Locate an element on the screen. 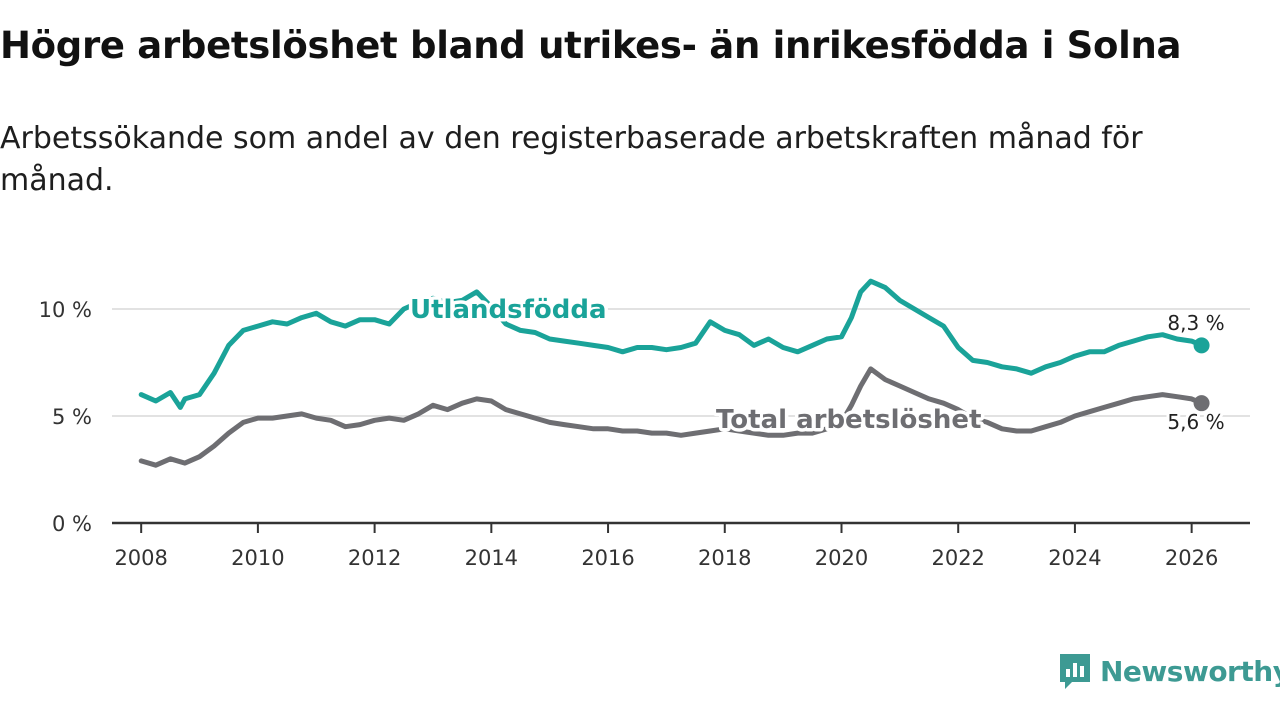  x-tick-label: 2010 is located at coordinates (257, 558).